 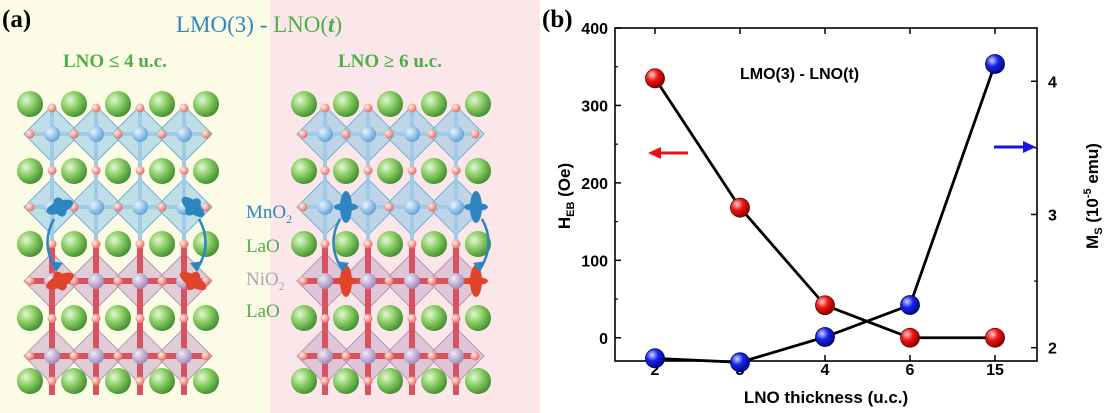 What do you see at coordinates (557, 19) in the screenshot?
I see `panel-b-label: (b)` at bounding box center [557, 19].